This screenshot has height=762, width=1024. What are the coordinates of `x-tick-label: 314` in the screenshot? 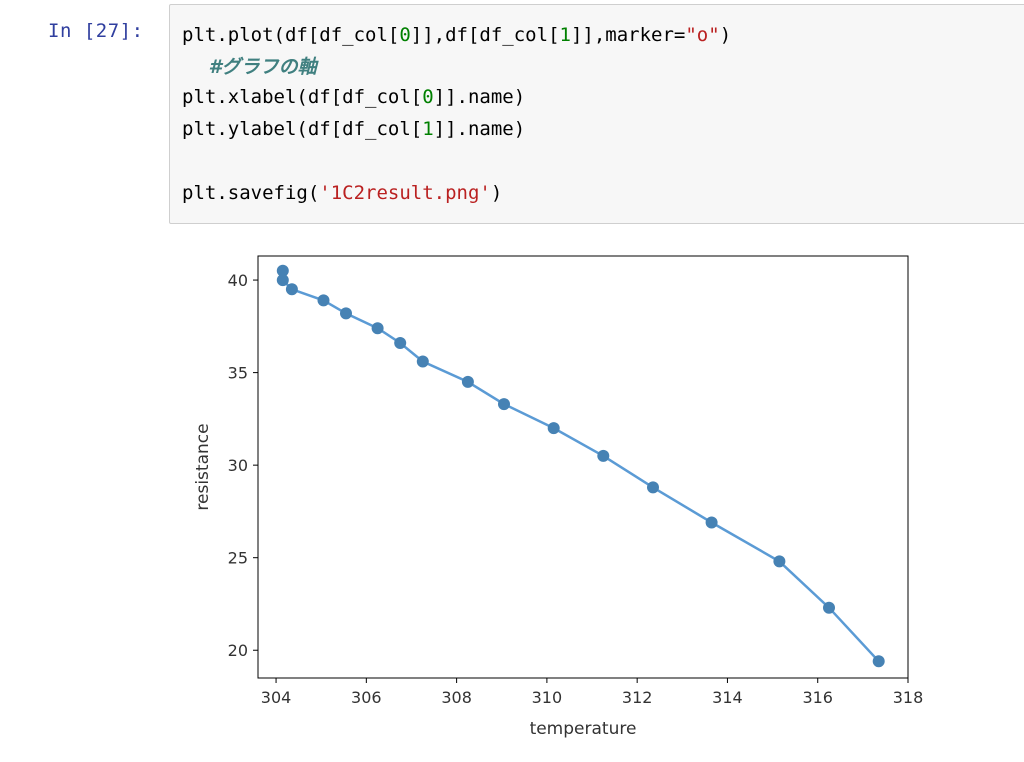 It's located at (727, 697).